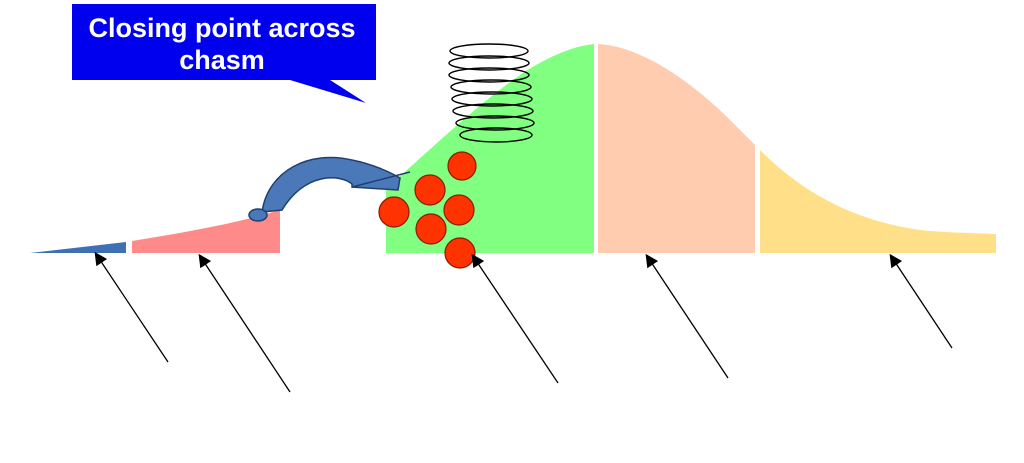 The height and width of the screenshot is (463, 1024). Describe the element at coordinates (222, 44) in the screenshot. I see `callout-text: Closing point across chasm` at that location.